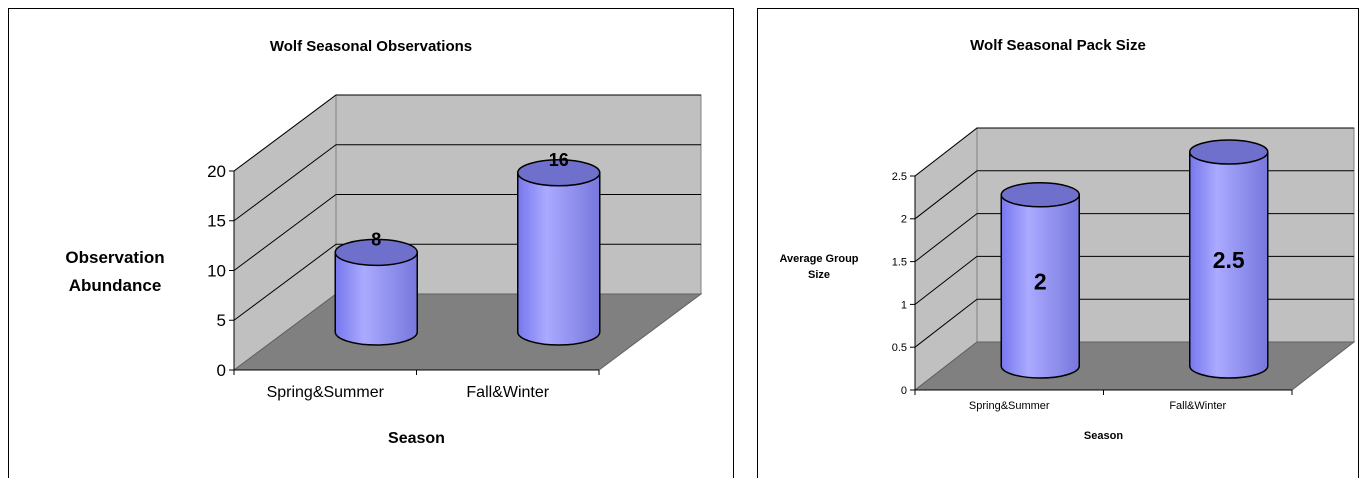 This screenshot has height=478, width=1365. I want to click on y-tick-label: 1.5, so click(899, 262).